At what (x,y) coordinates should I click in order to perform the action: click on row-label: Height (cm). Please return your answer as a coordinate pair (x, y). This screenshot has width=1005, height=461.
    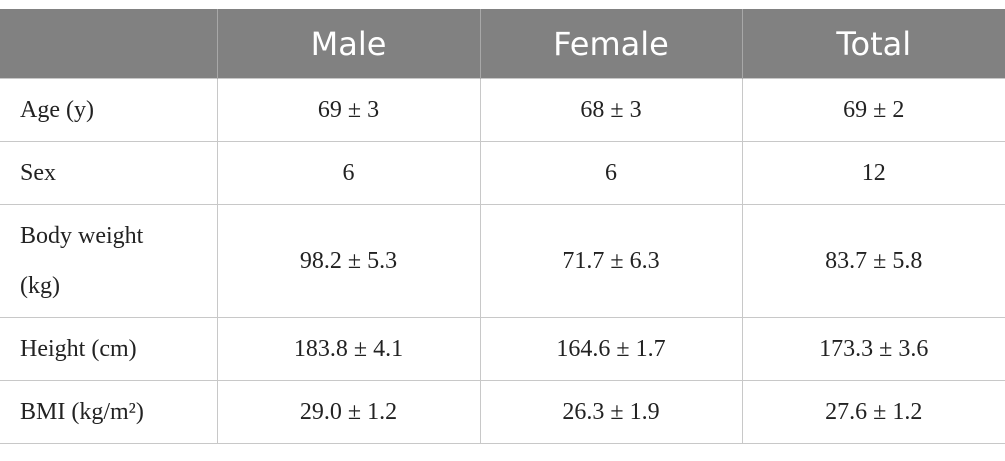
    Looking at the image, I should click on (109, 349).